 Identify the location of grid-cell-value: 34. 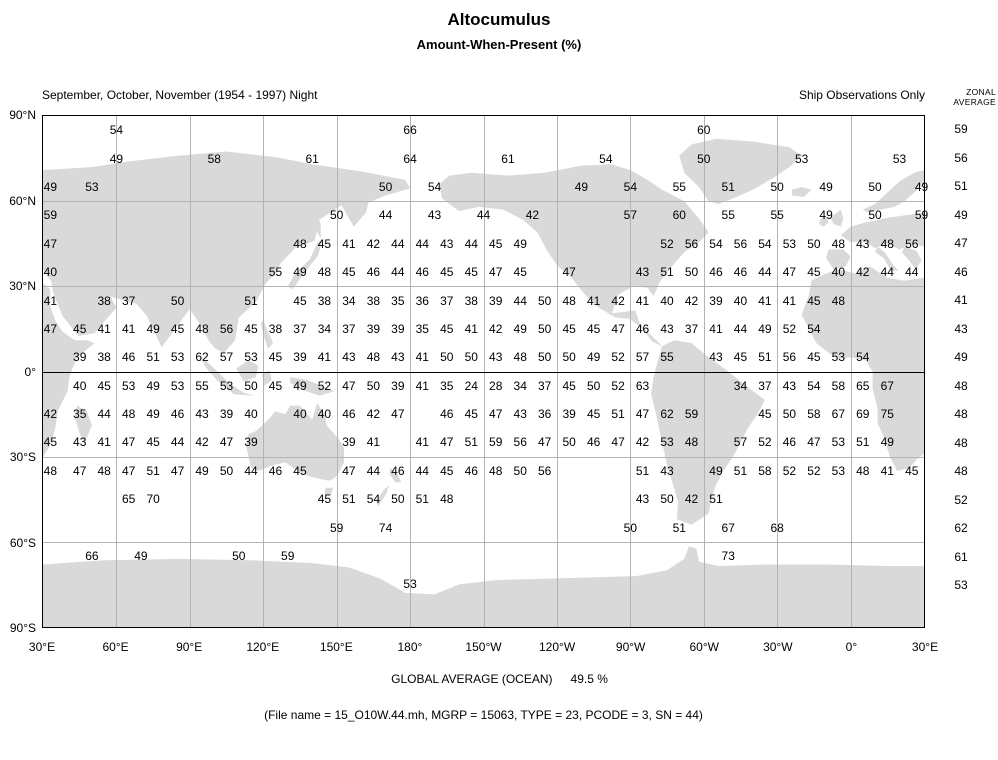
(520, 385).